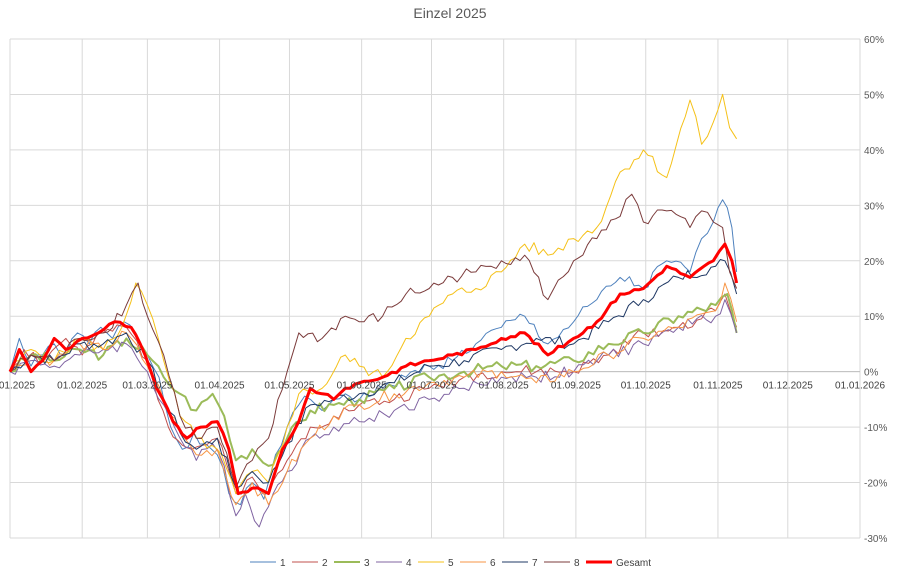 The image size is (900, 580). What do you see at coordinates (289, 386) in the screenshot?
I see `x-tick-label: 01.05.2025` at bounding box center [289, 386].